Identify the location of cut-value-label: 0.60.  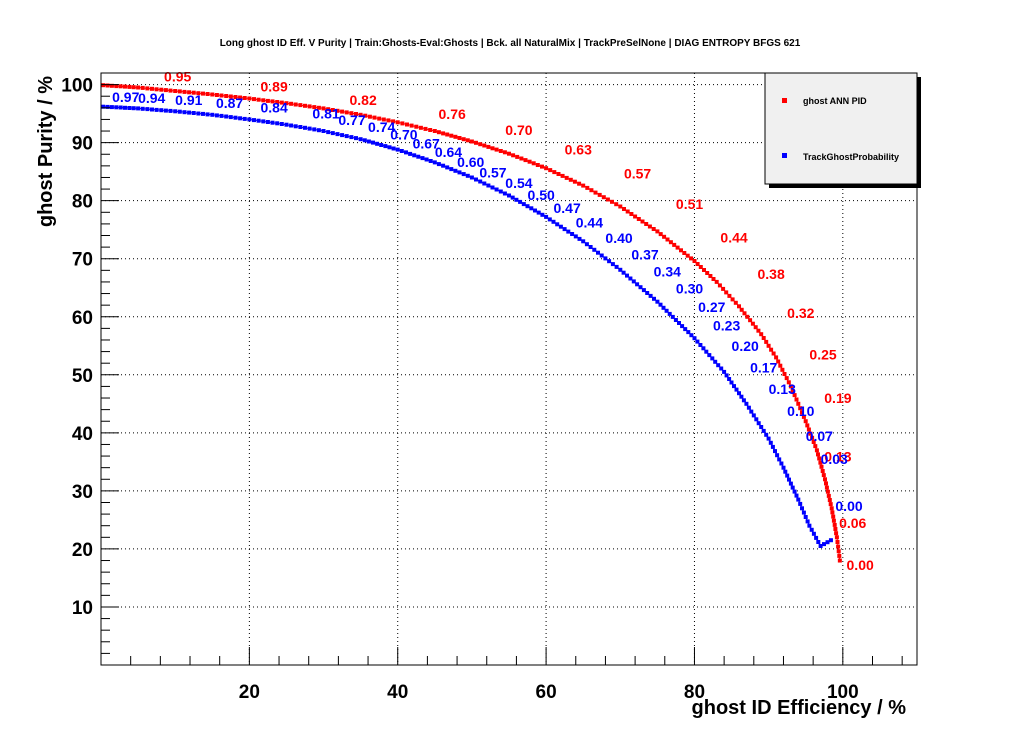
(470, 162).